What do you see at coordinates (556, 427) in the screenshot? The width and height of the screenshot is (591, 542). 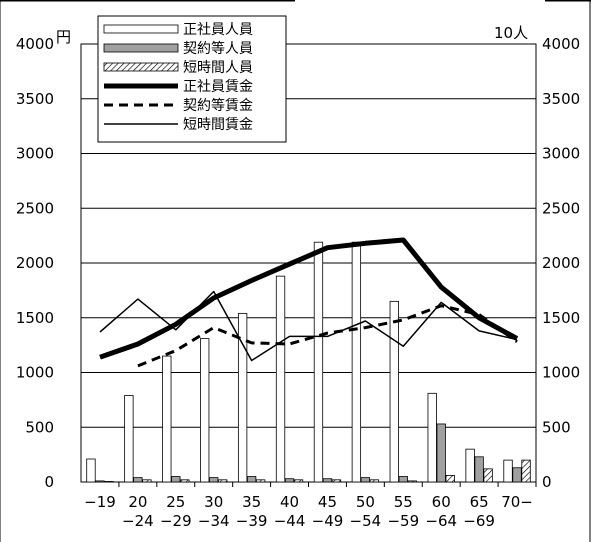 I see `right-tick-label: 500` at bounding box center [556, 427].